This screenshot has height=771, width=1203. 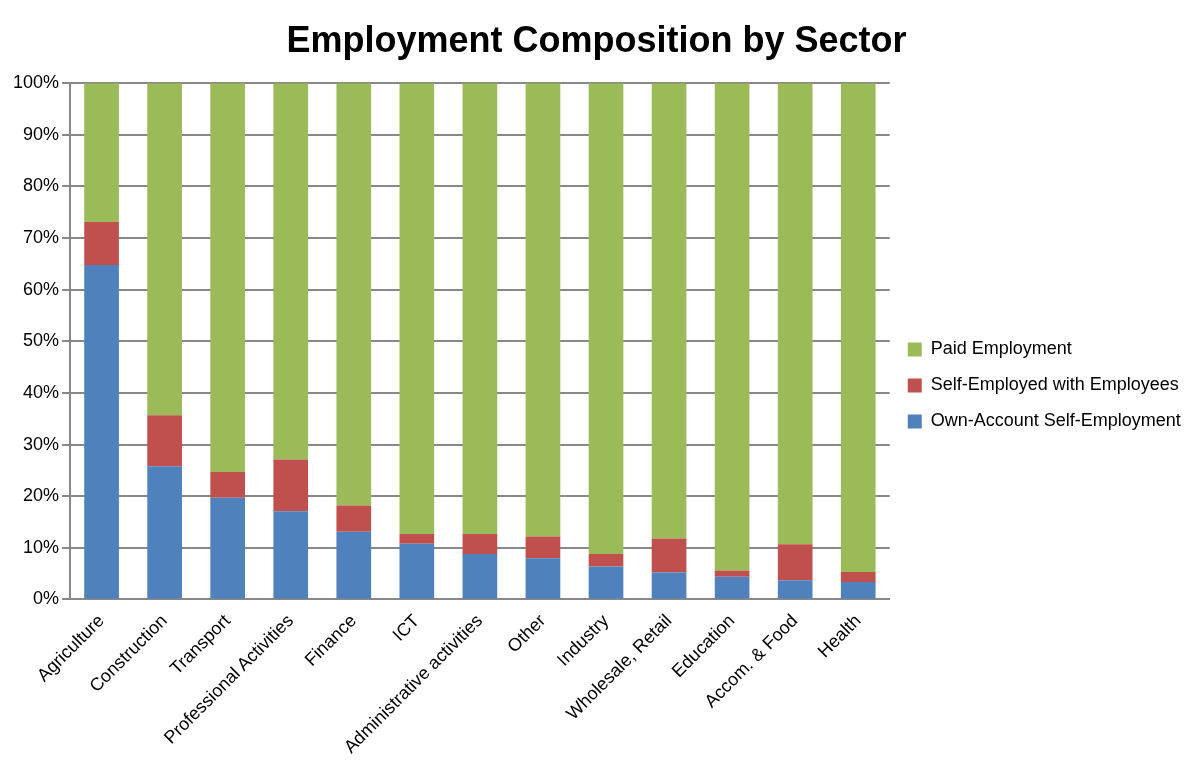 What do you see at coordinates (1055, 420) in the screenshot?
I see `legend-label: Own-Account Self-Employment` at bounding box center [1055, 420].